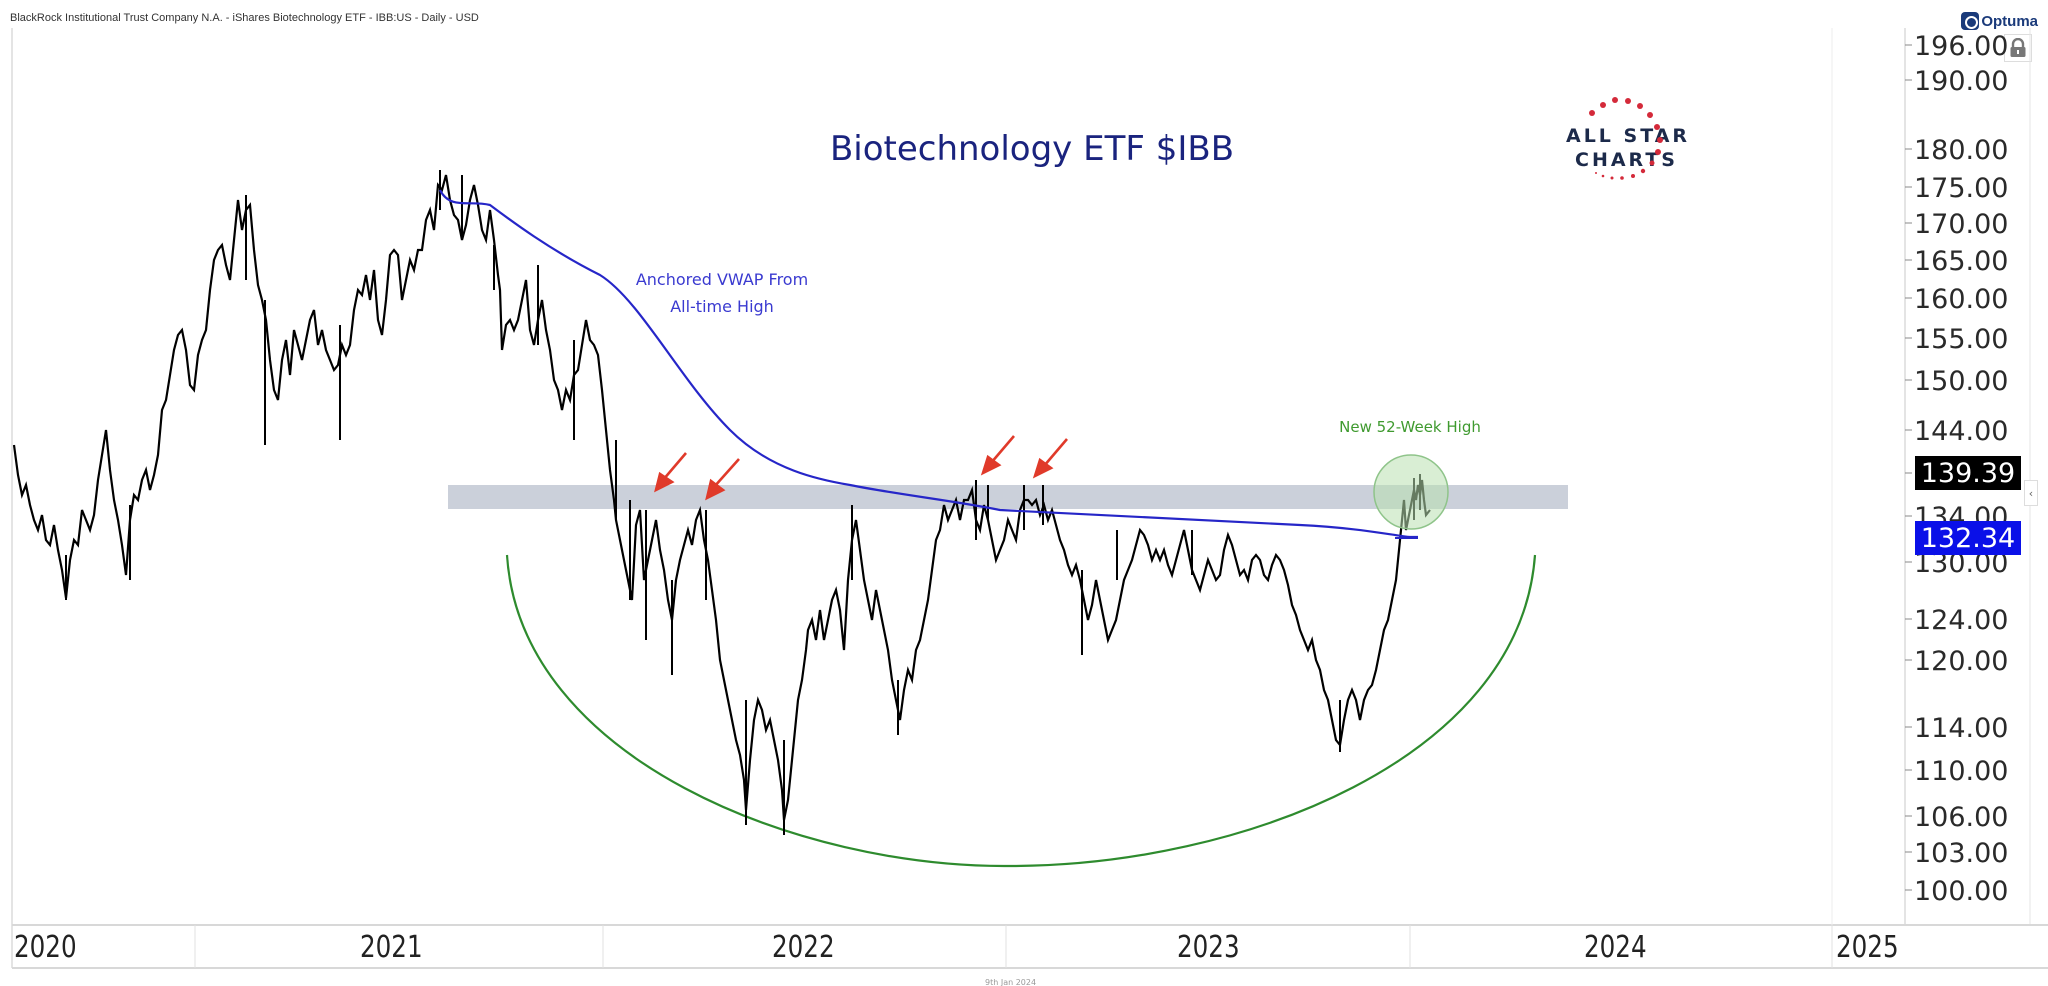 The image size is (2048, 986). What do you see at coordinates (1961, 150) in the screenshot?
I see `svg-text: 180.00` at bounding box center [1961, 150].